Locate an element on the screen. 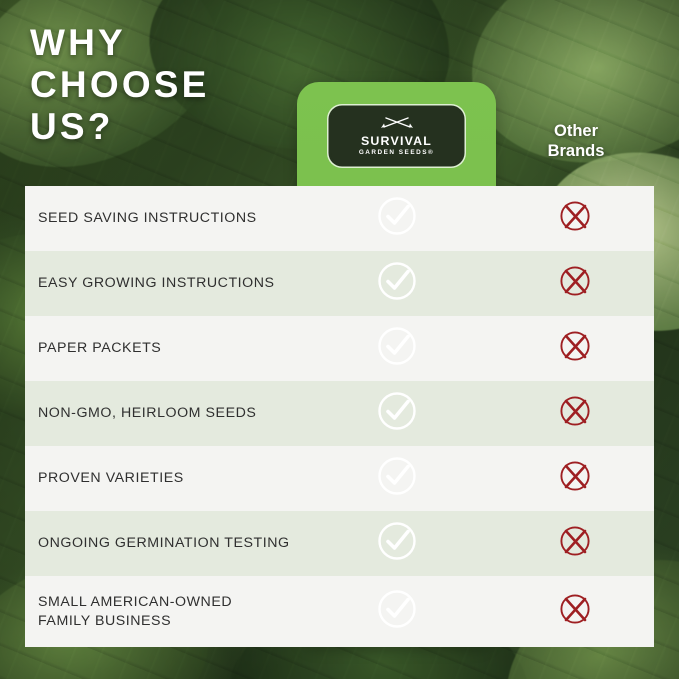 This screenshot has width=679, height=679. feature-label-line-1: SMALL AMERICAN-OWNED is located at coordinates (135, 601).